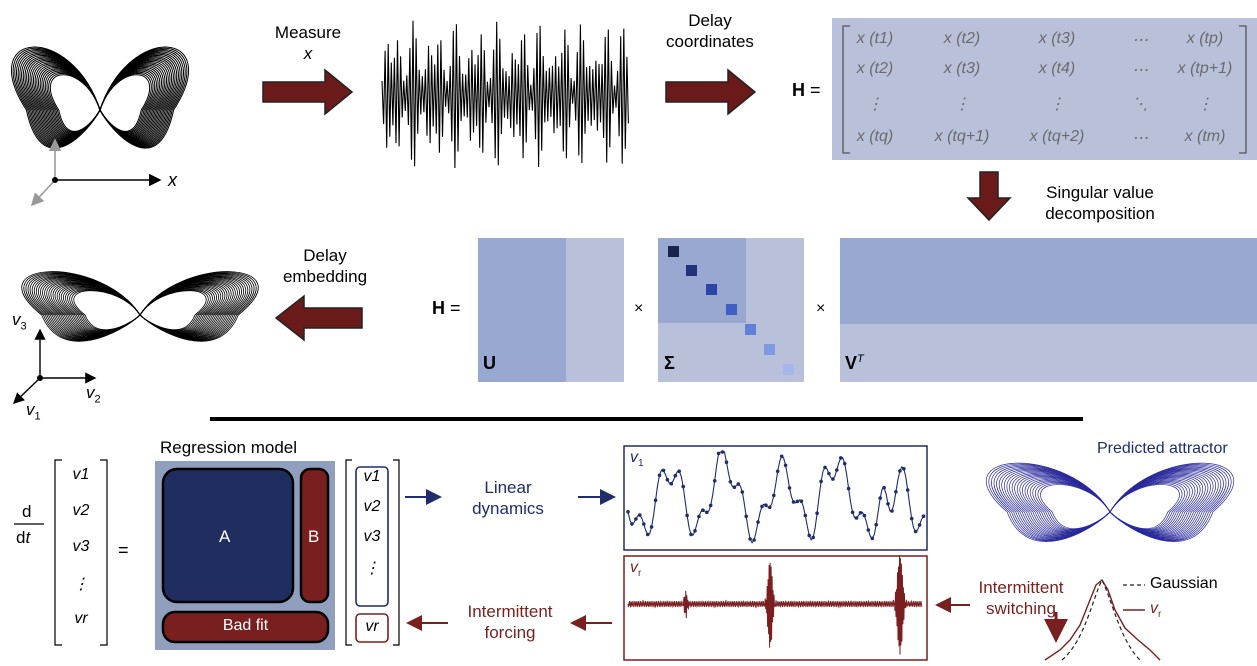 The width and height of the screenshot is (1257, 666). What do you see at coordinates (1021, 598) in the screenshot?
I see `intermittent-switching-label: Intermittent switching` at bounding box center [1021, 598].